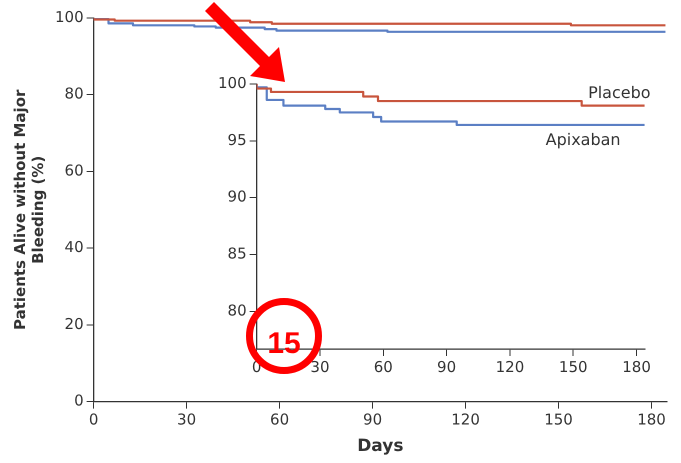 The image size is (681, 463). Describe the element at coordinates (74, 170) in the screenshot. I see `y-tick-label: 60` at that location.